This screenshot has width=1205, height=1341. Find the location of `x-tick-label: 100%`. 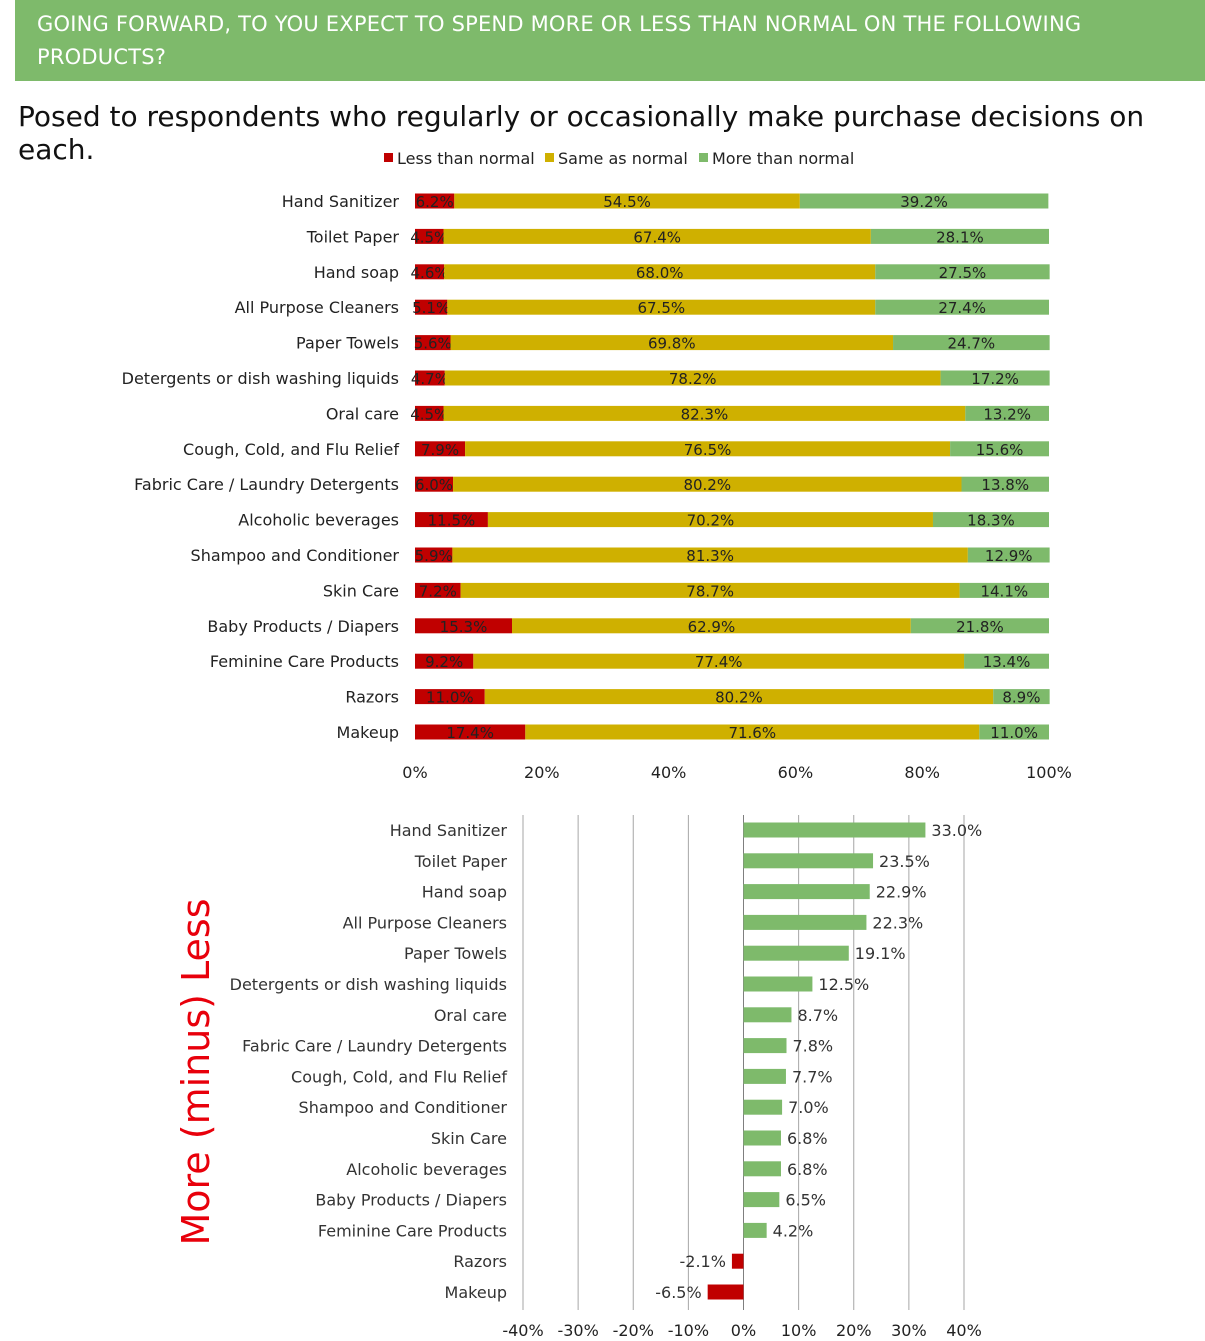

x-tick-label: 100% is located at coordinates (1049, 772).